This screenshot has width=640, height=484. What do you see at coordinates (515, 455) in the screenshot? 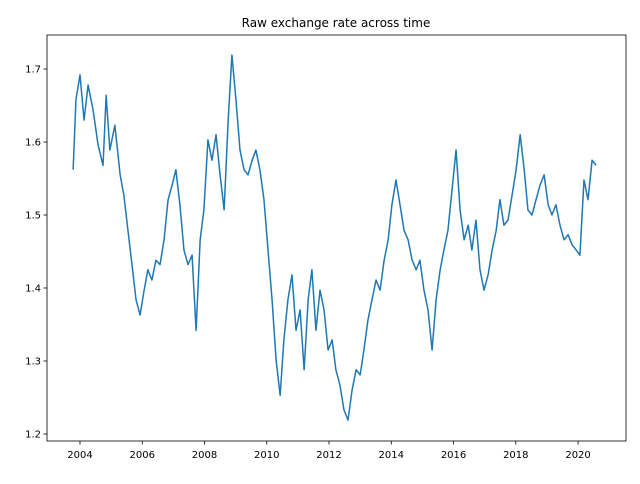
I see `x-tick-label: 2018` at bounding box center [515, 455].